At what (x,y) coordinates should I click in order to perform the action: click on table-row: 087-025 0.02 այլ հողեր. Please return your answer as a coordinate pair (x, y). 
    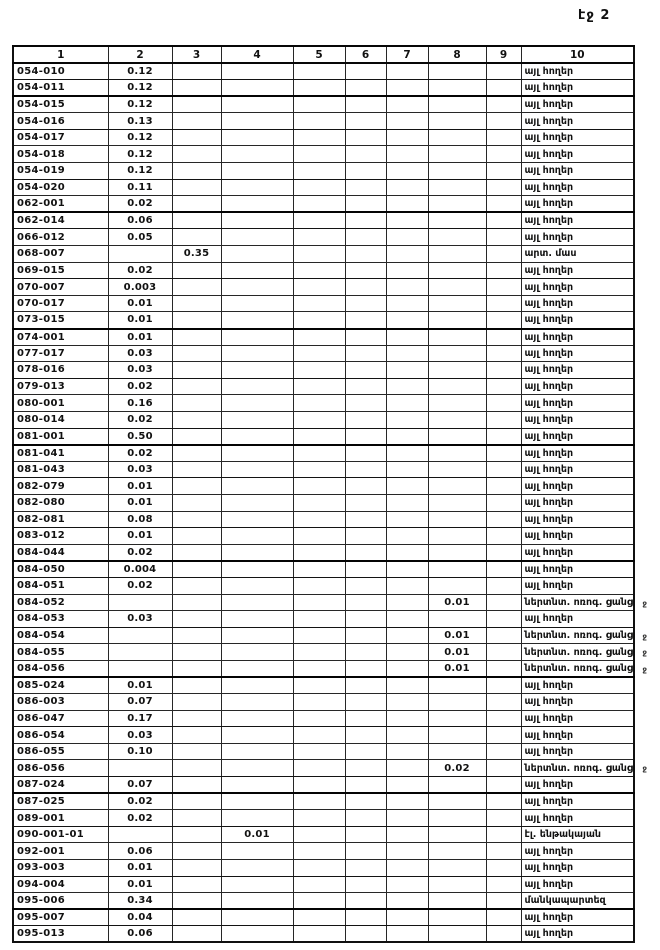
    Looking at the image, I should click on (323, 801).